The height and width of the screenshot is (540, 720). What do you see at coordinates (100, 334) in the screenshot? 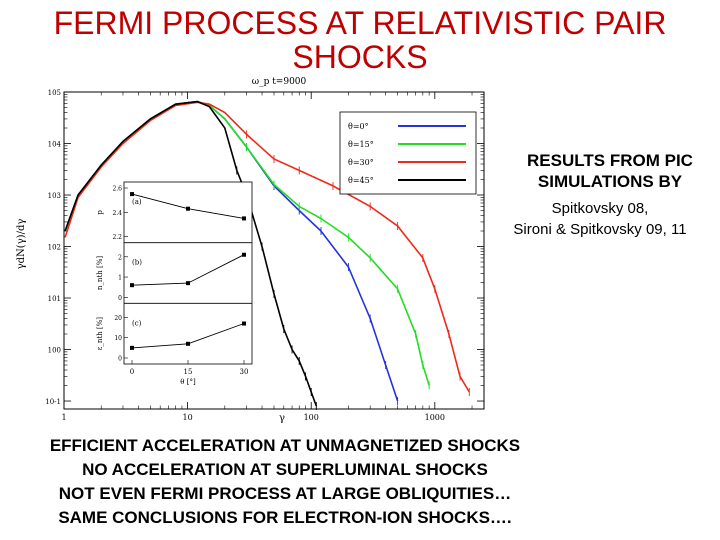
I see `inset-y-label: ε_nth [%]` at bounding box center [100, 334].